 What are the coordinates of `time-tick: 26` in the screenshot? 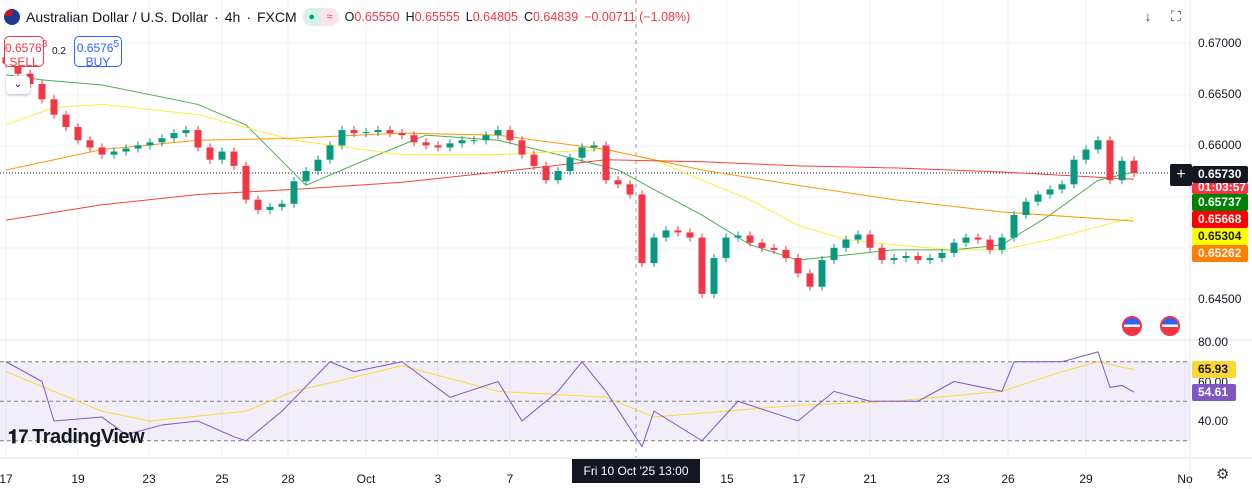 It's located at (1008, 479).